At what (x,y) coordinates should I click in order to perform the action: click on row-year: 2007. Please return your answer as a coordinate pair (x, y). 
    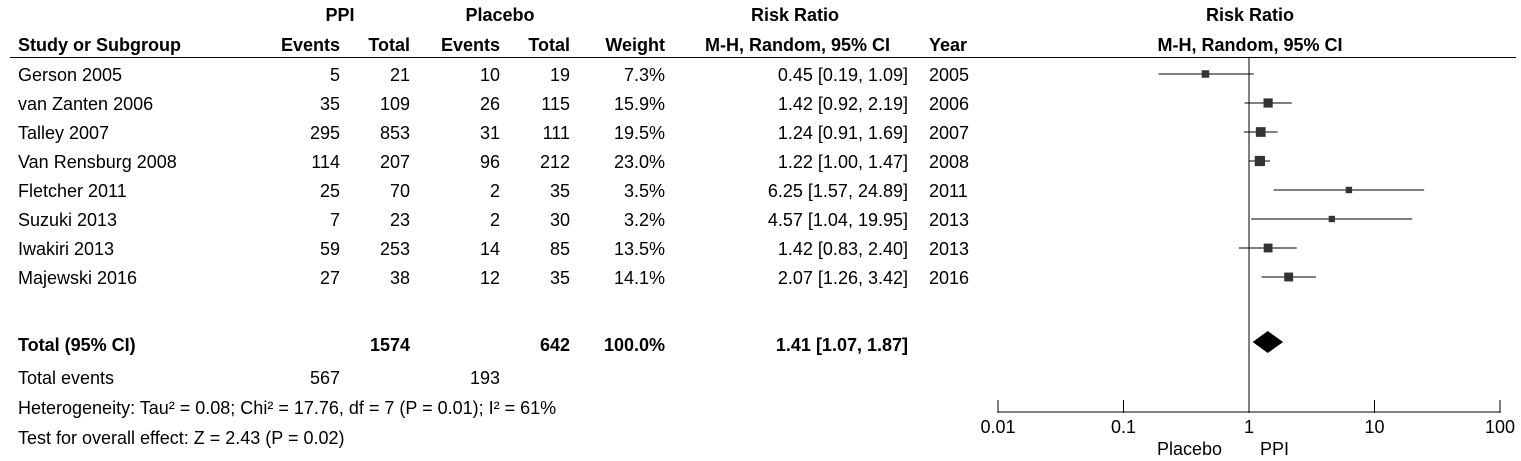
    Looking at the image, I should click on (949, 133).